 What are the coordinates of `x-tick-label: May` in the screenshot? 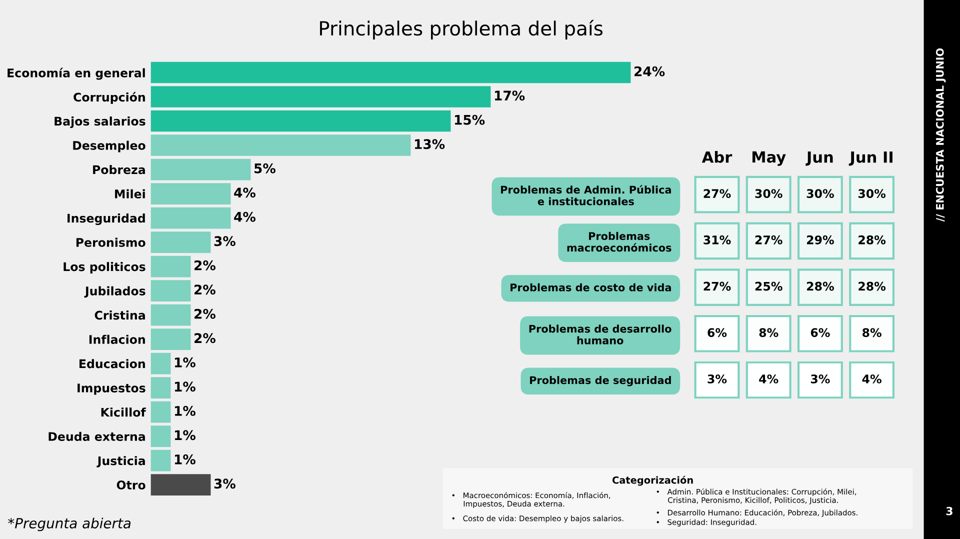 It's located at (769, 158).